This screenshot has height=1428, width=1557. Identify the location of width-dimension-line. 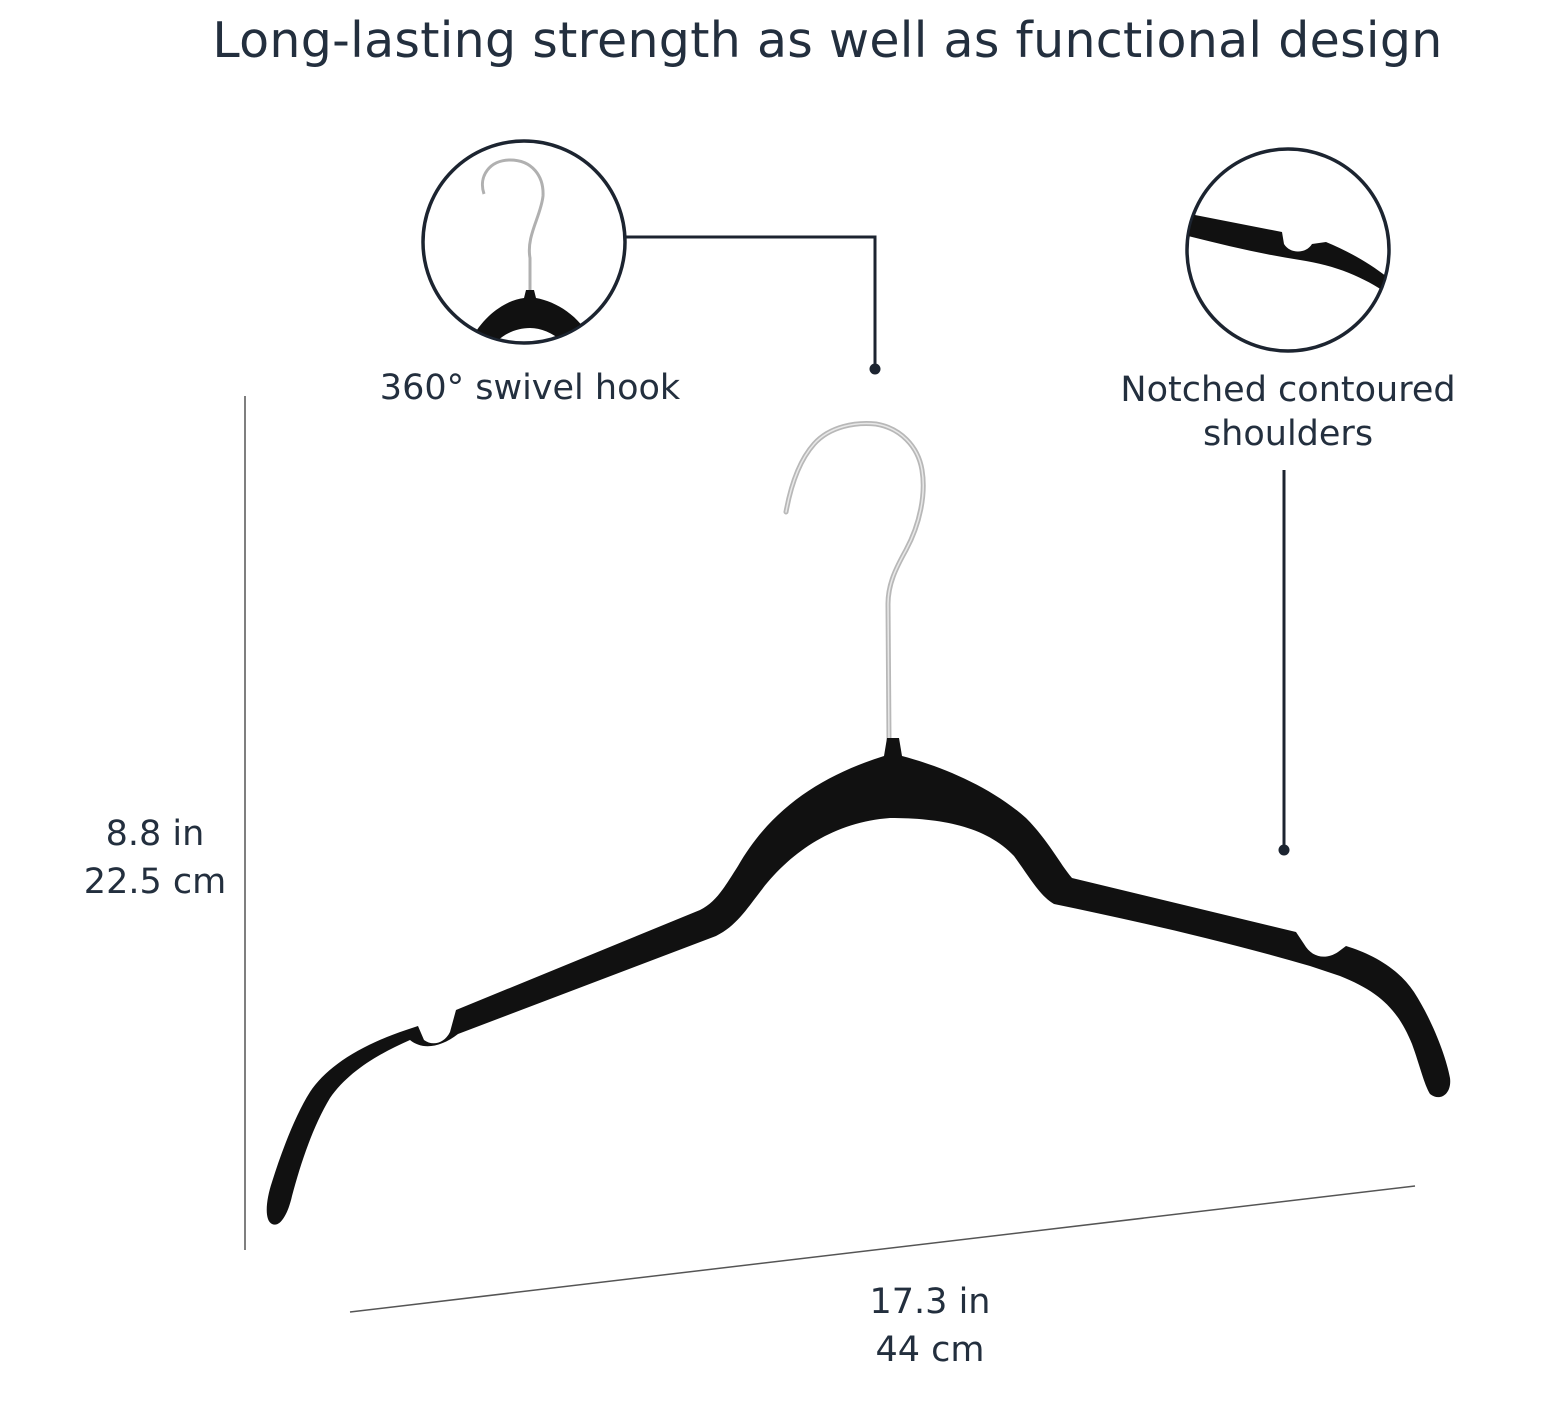
(882, 1249).